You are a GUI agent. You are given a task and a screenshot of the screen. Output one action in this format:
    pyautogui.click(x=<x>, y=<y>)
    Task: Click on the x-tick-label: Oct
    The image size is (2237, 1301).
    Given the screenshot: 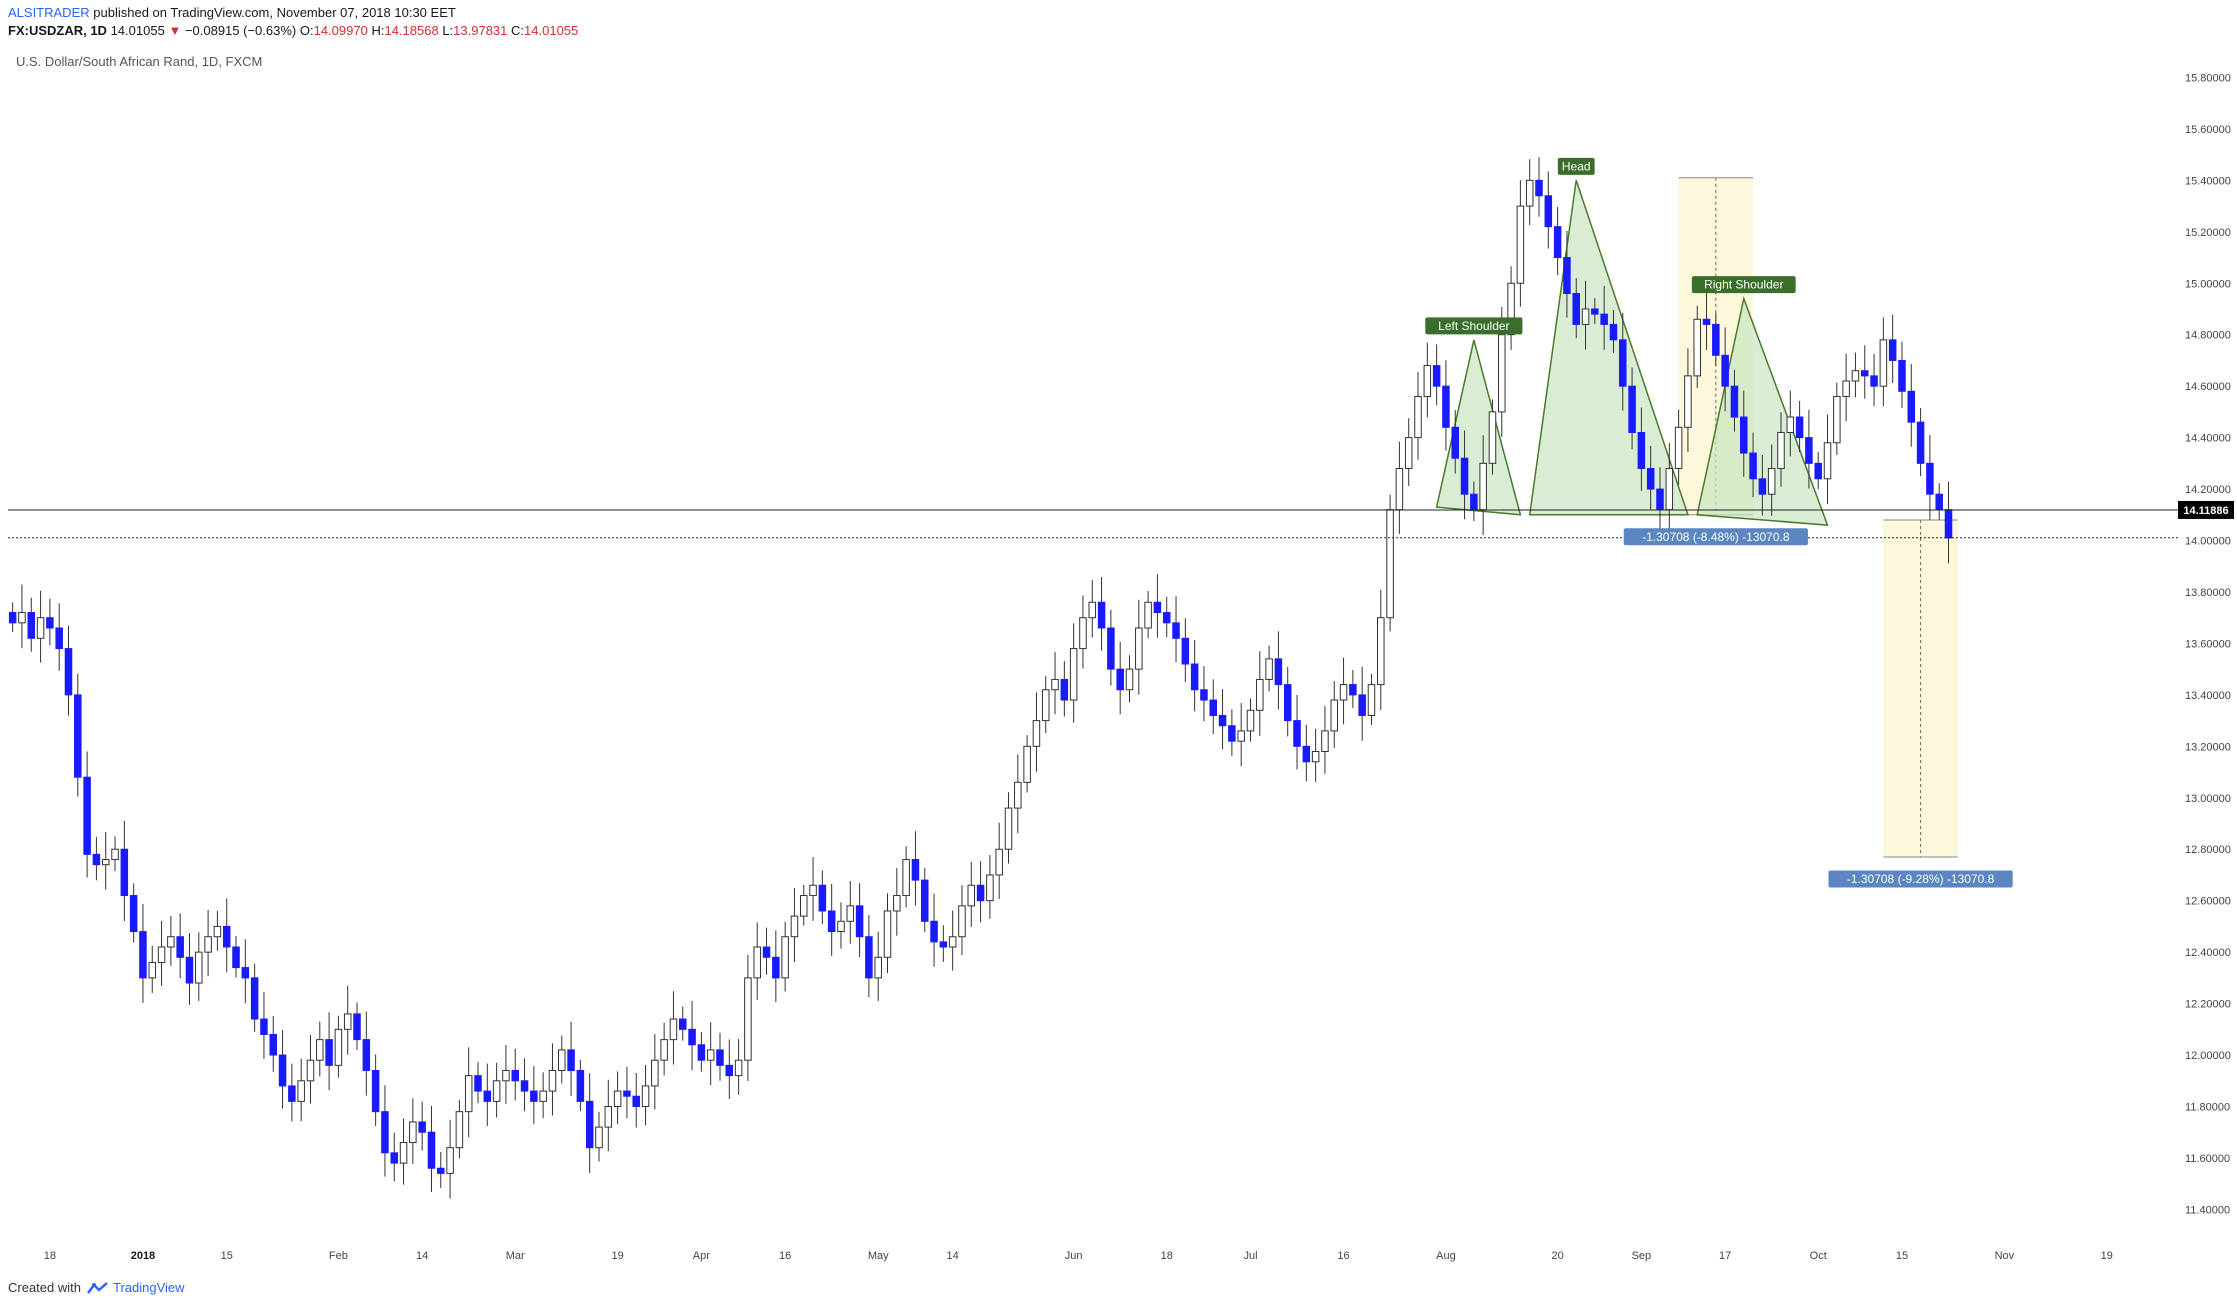 What is the action you would take?
    pyautogui.click(x=1818, y=1256)
    